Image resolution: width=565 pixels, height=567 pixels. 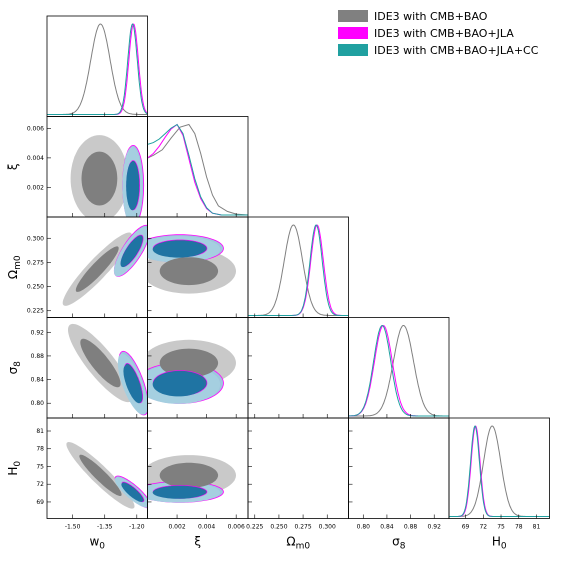 I want to click on panel-w0-w0-marginal-cmb-bao-jla, so click(x=97, y=69).